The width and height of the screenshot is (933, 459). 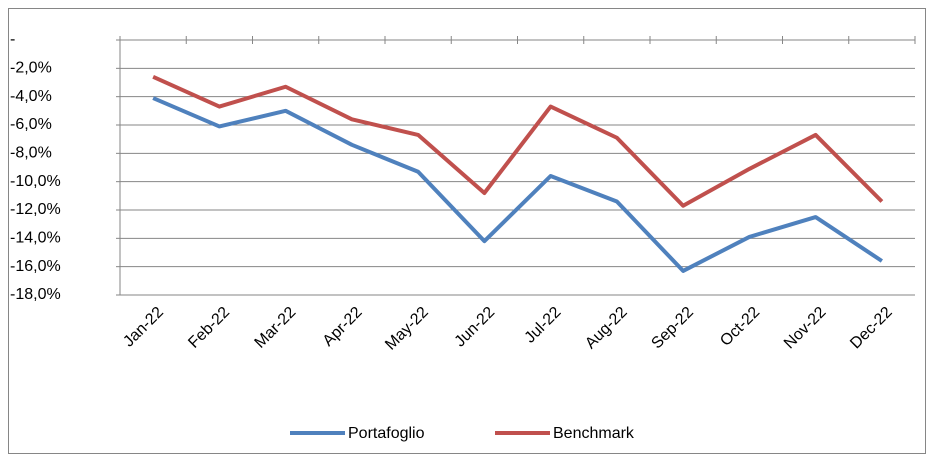 I want to click on y-tick-label: -6,0%, so click(x=31, y=124).